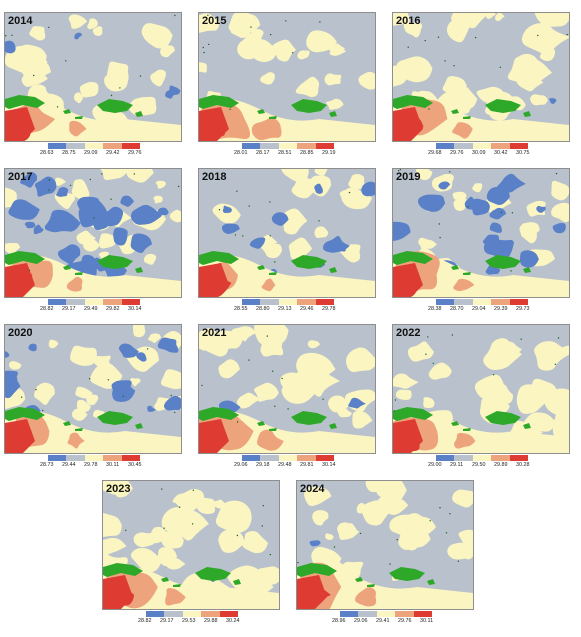  I want to click on legend-tick-label: 29.78, so click(91, 465).